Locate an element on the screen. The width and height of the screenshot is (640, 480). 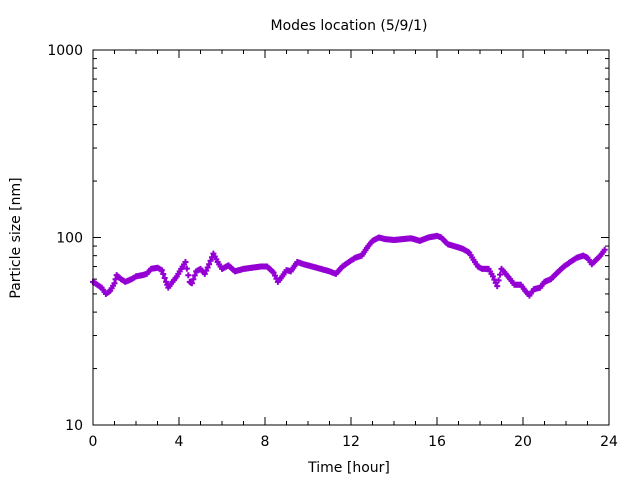
y-tick-label: 100 is located at coordinates (69, 239).